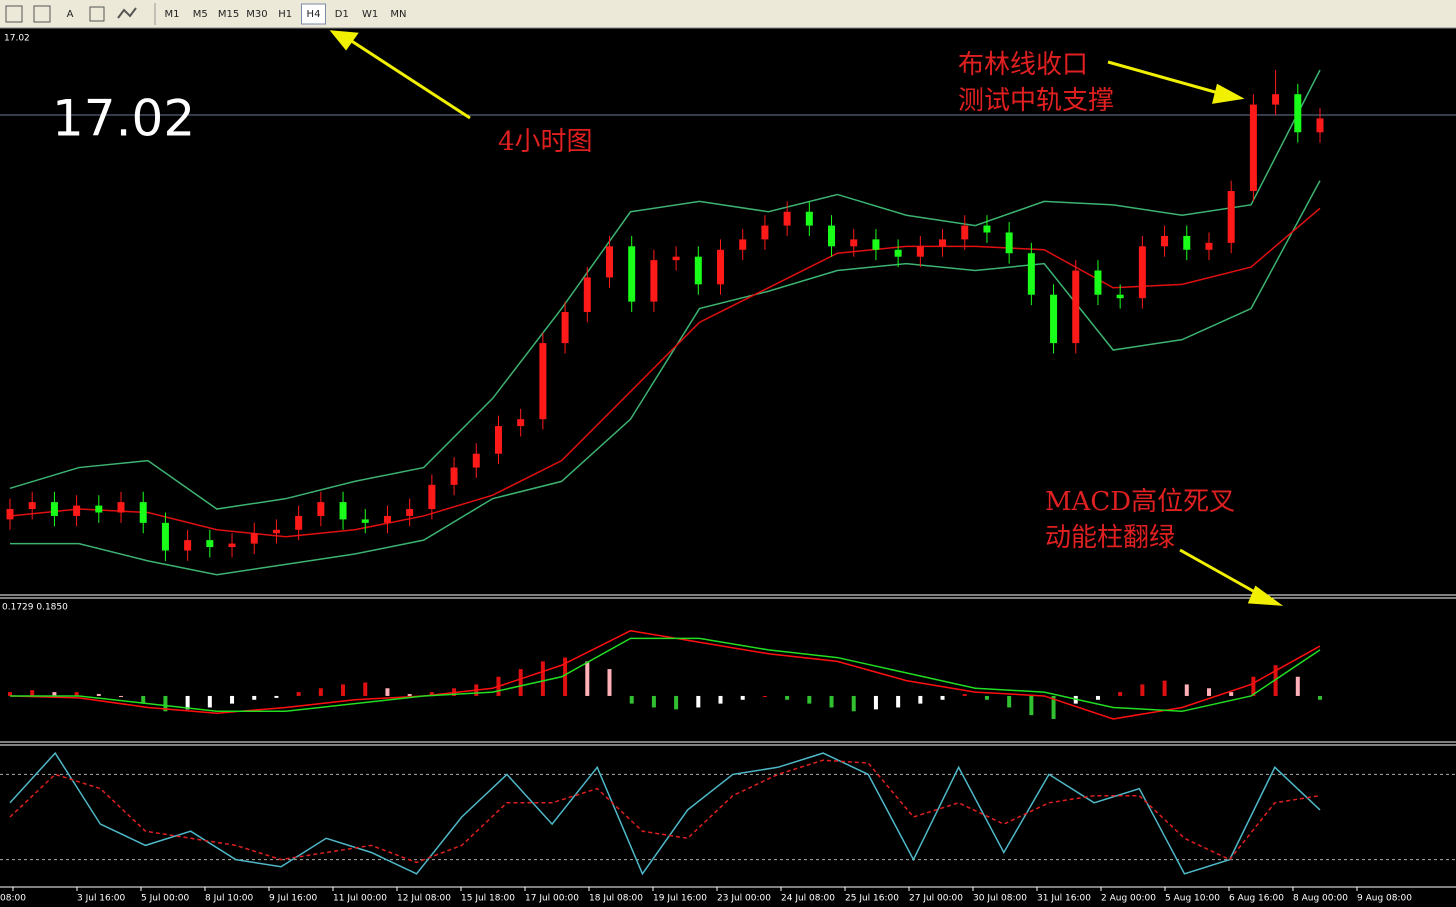 This screenshot has width=1456, height=907. Describe the element at coordinates (1384, 899) in the screenshot. I see `x-tick-label: 9 Aug 08:00` at that location.